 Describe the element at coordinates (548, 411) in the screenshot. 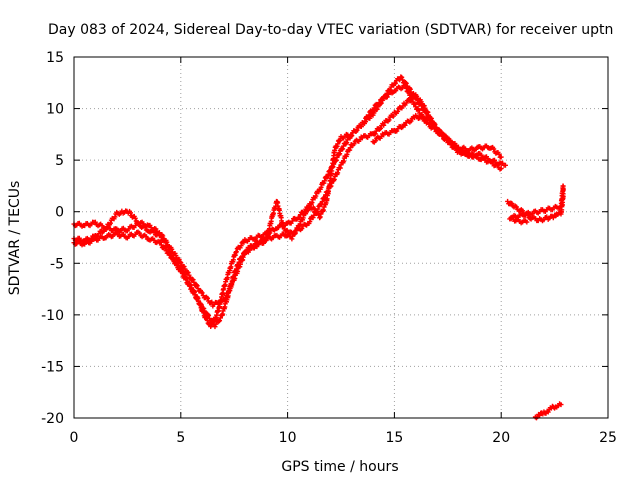

I see `series-track-f` at that location.